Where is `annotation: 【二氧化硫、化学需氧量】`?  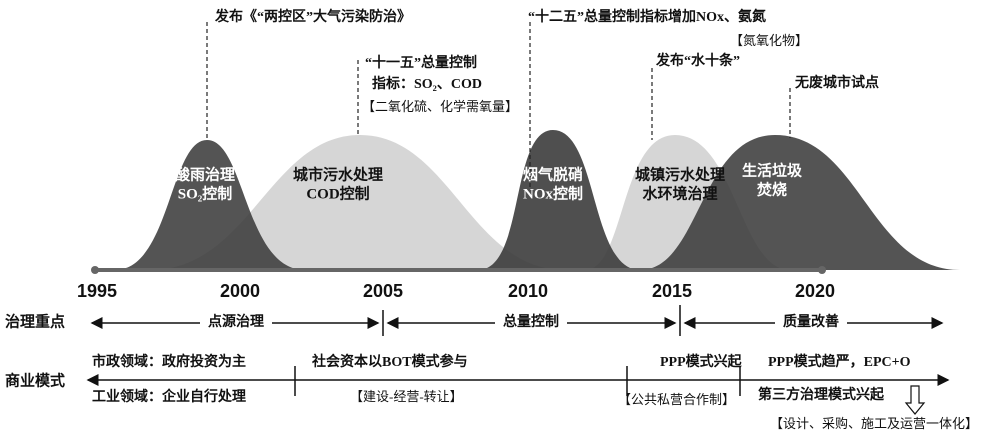 annotation: 【二氧化硫、化学需氧量】 is located at coordinates (440, 106).